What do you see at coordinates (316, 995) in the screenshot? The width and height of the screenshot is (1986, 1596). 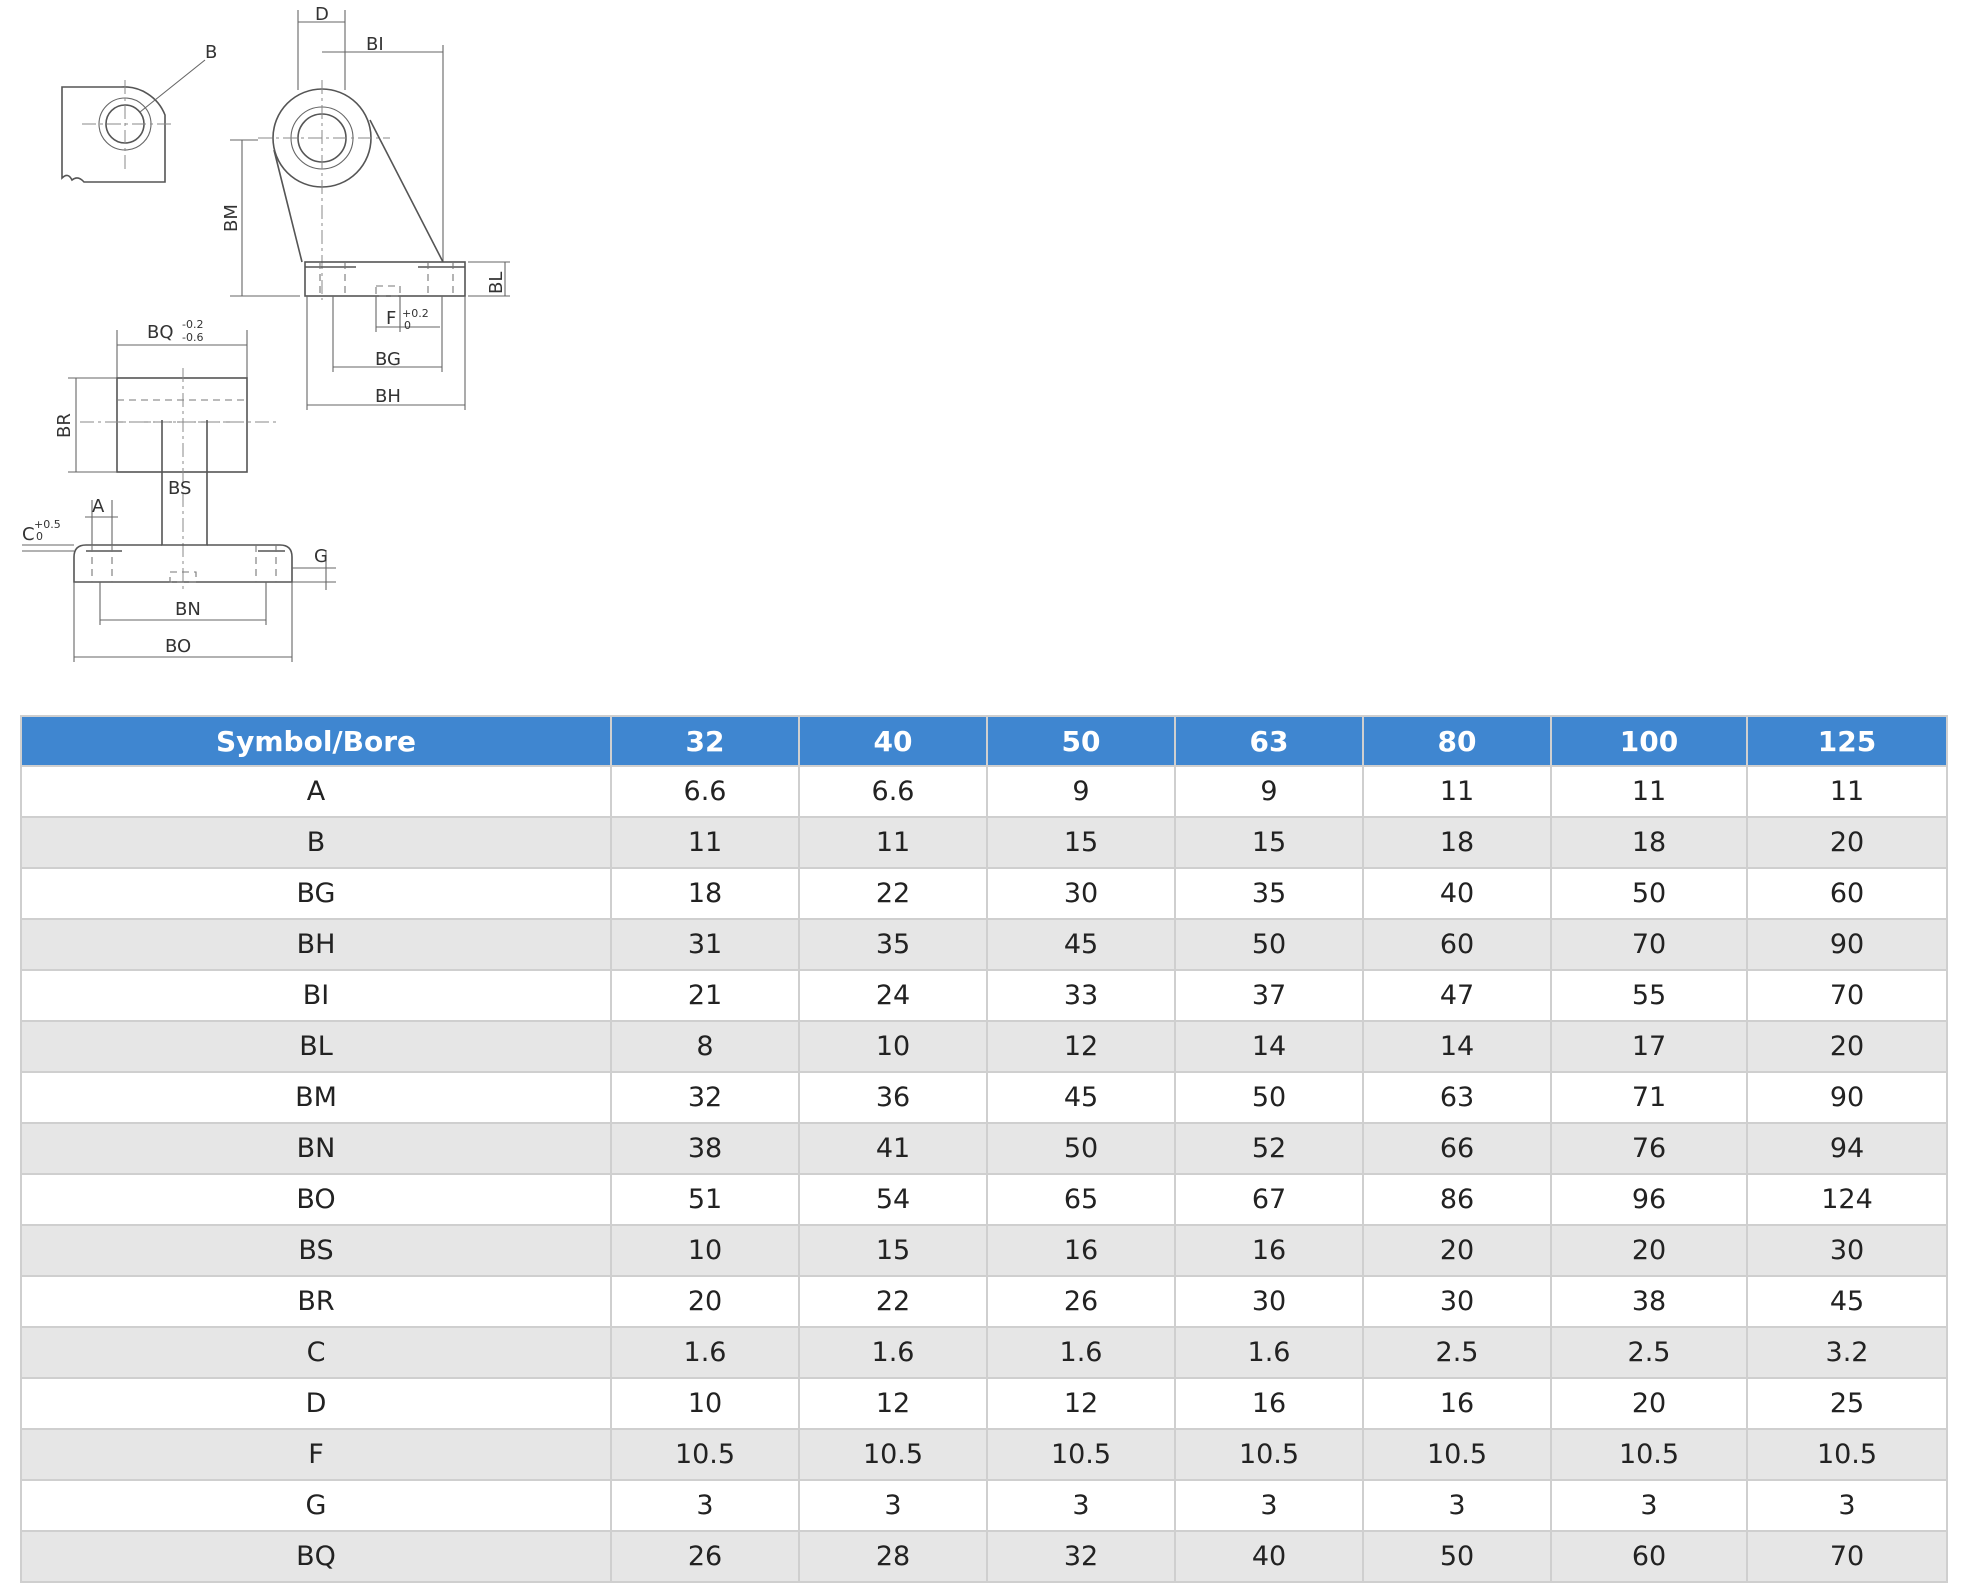 I see `symbol-cell: BI` at bounding box center [316, 995].